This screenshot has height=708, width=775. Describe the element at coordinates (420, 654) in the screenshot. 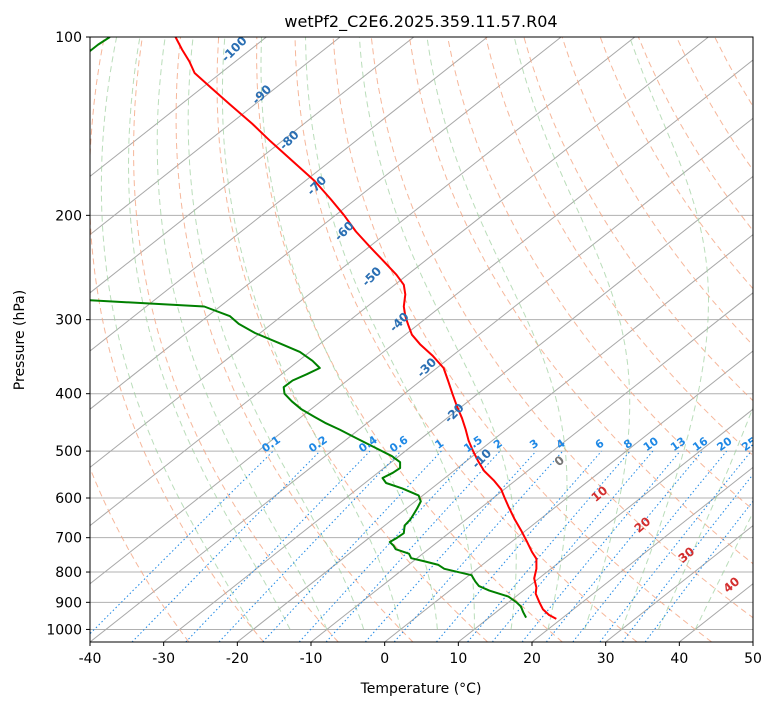

I see `x-axis: -40 -30 -20 -10 0 10 20 30 40 50` at that location.